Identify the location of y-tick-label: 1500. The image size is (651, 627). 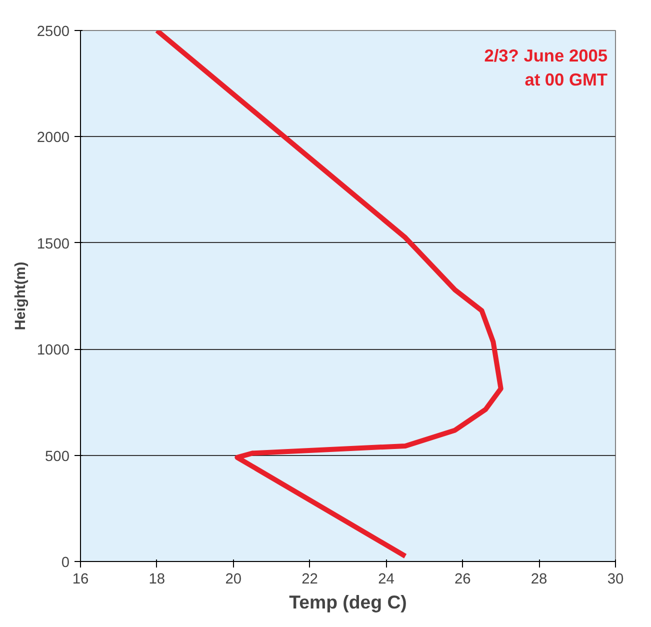
(53, 244).